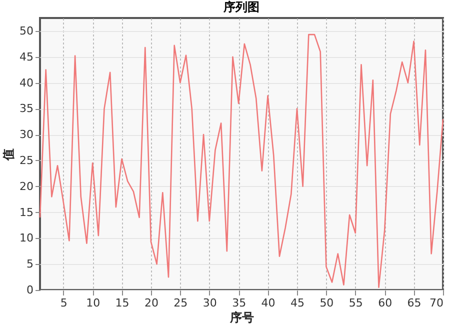 This screenshot has height=330, width=462. What do you see at coordinates (151, 303) in the screenshot?
I see `x-tick-label: 20` at bounding box center [151, 303].